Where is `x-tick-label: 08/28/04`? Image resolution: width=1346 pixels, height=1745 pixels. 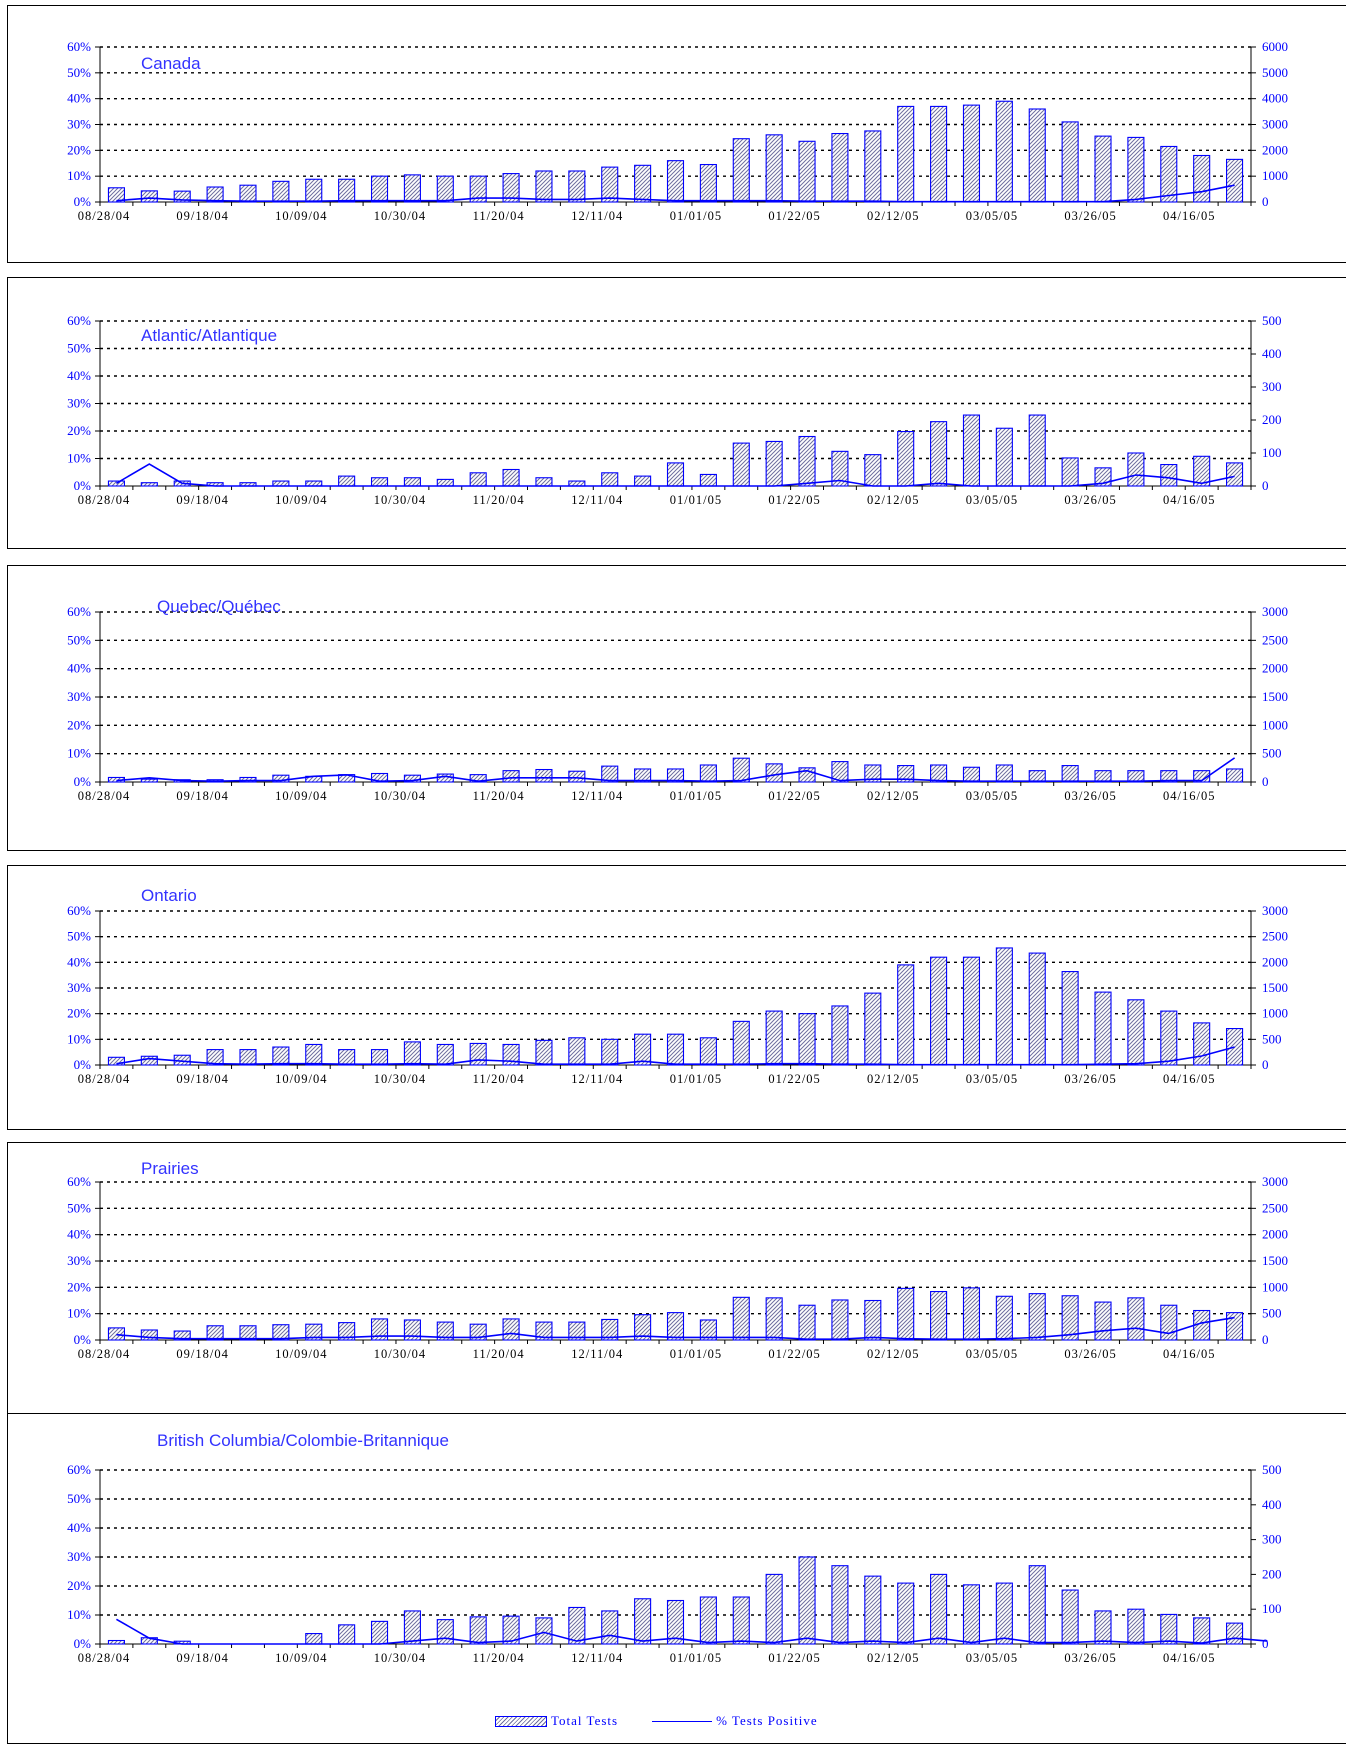
x-tick-label: 08/28/04 is located at coordinates (104, 796).